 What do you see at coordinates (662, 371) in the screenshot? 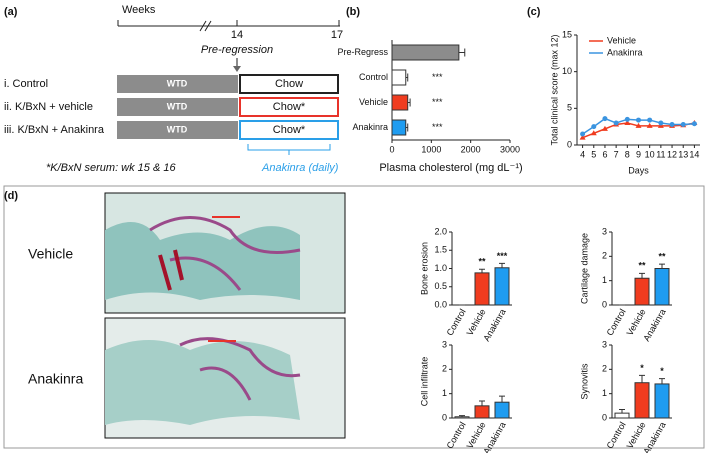
I see `significance: *` at bounding box center [662, 371].